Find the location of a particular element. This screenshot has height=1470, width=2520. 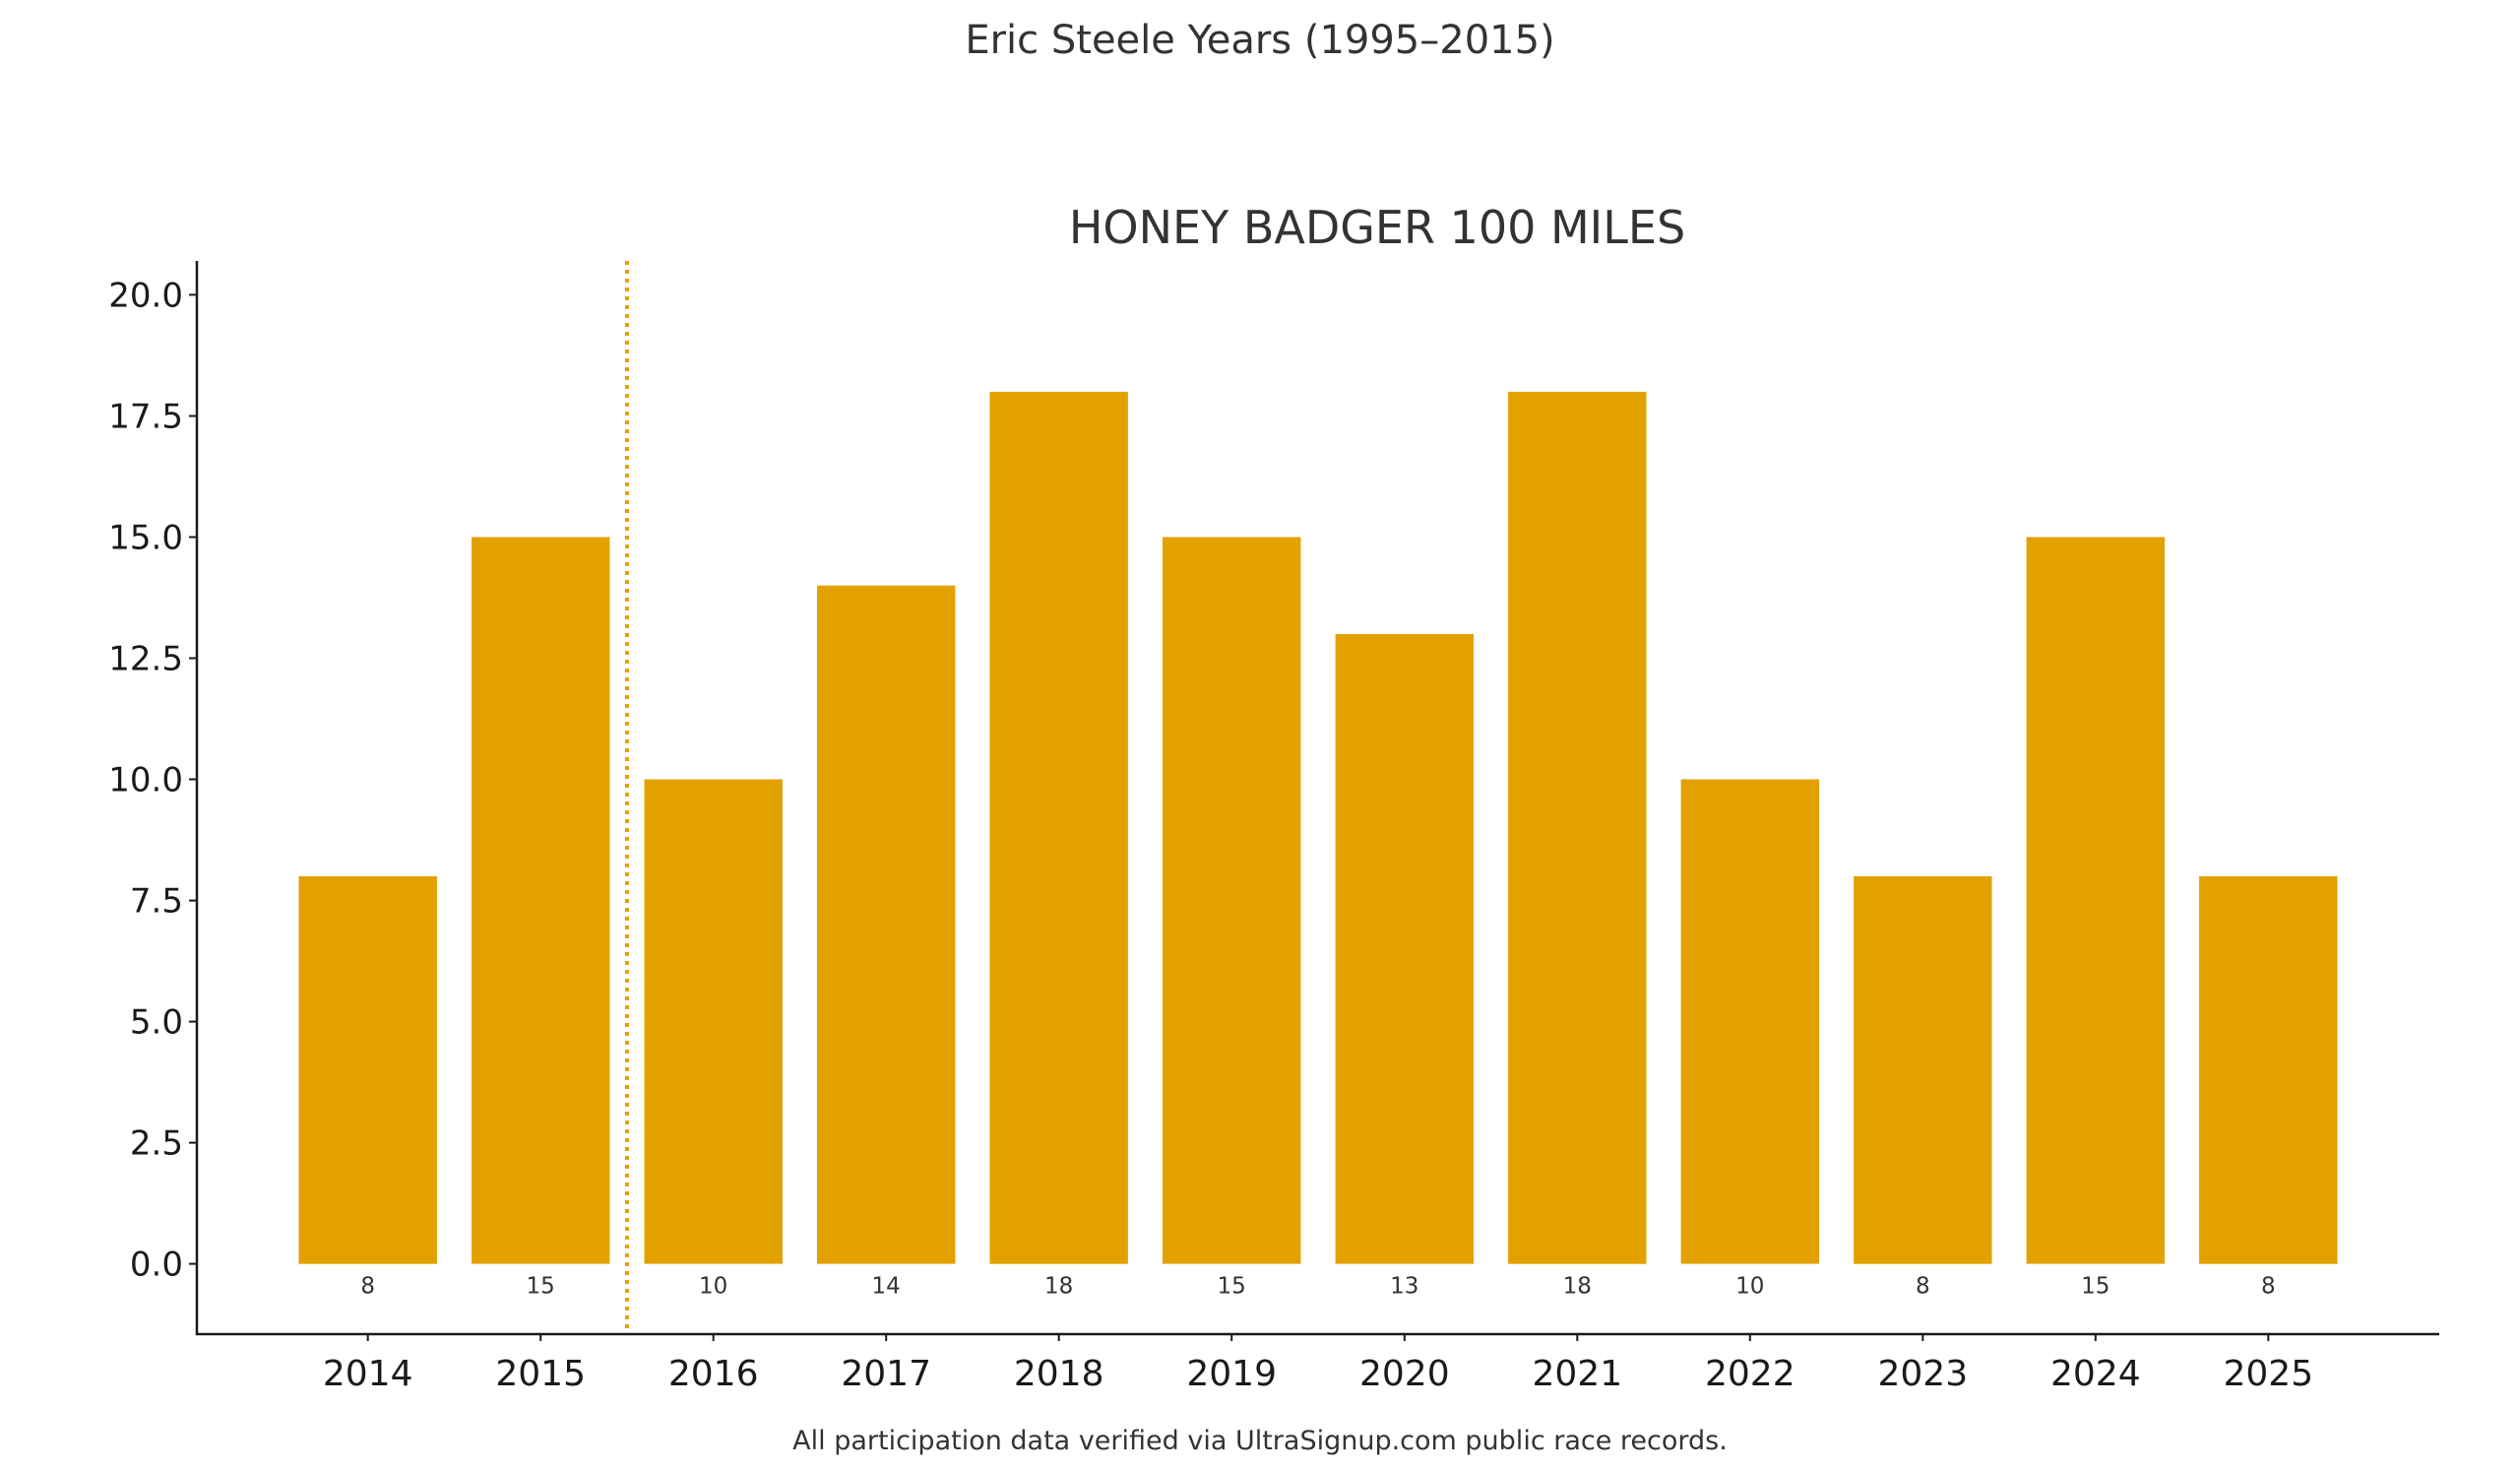

x-tick-label: 2016 is located at coordinates (713, 1374).